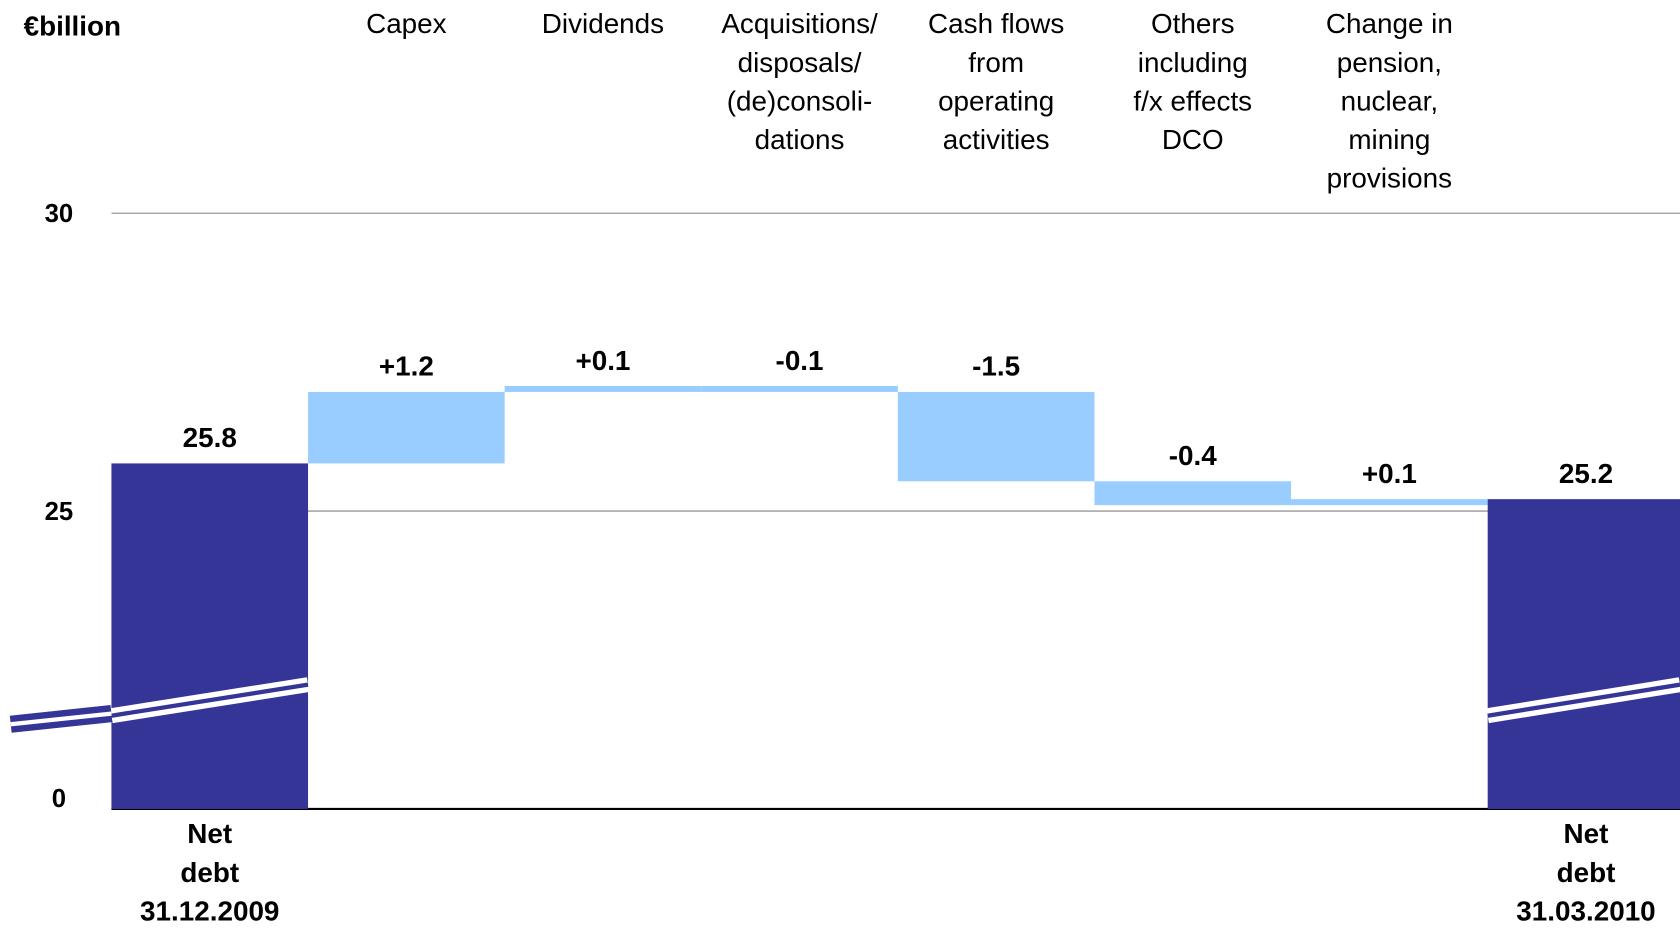  What do you see at coordinates (61, 719) in the screenshot?
I see `break-gap` at bounding box center [61, 719].